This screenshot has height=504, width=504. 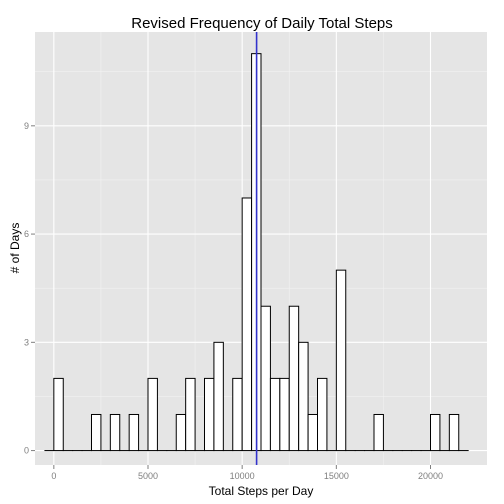 What do you see at coordinates (15, 248) in the screenshot?
I see `y-axis-title: # of Days` at bounding box center [15, 248].